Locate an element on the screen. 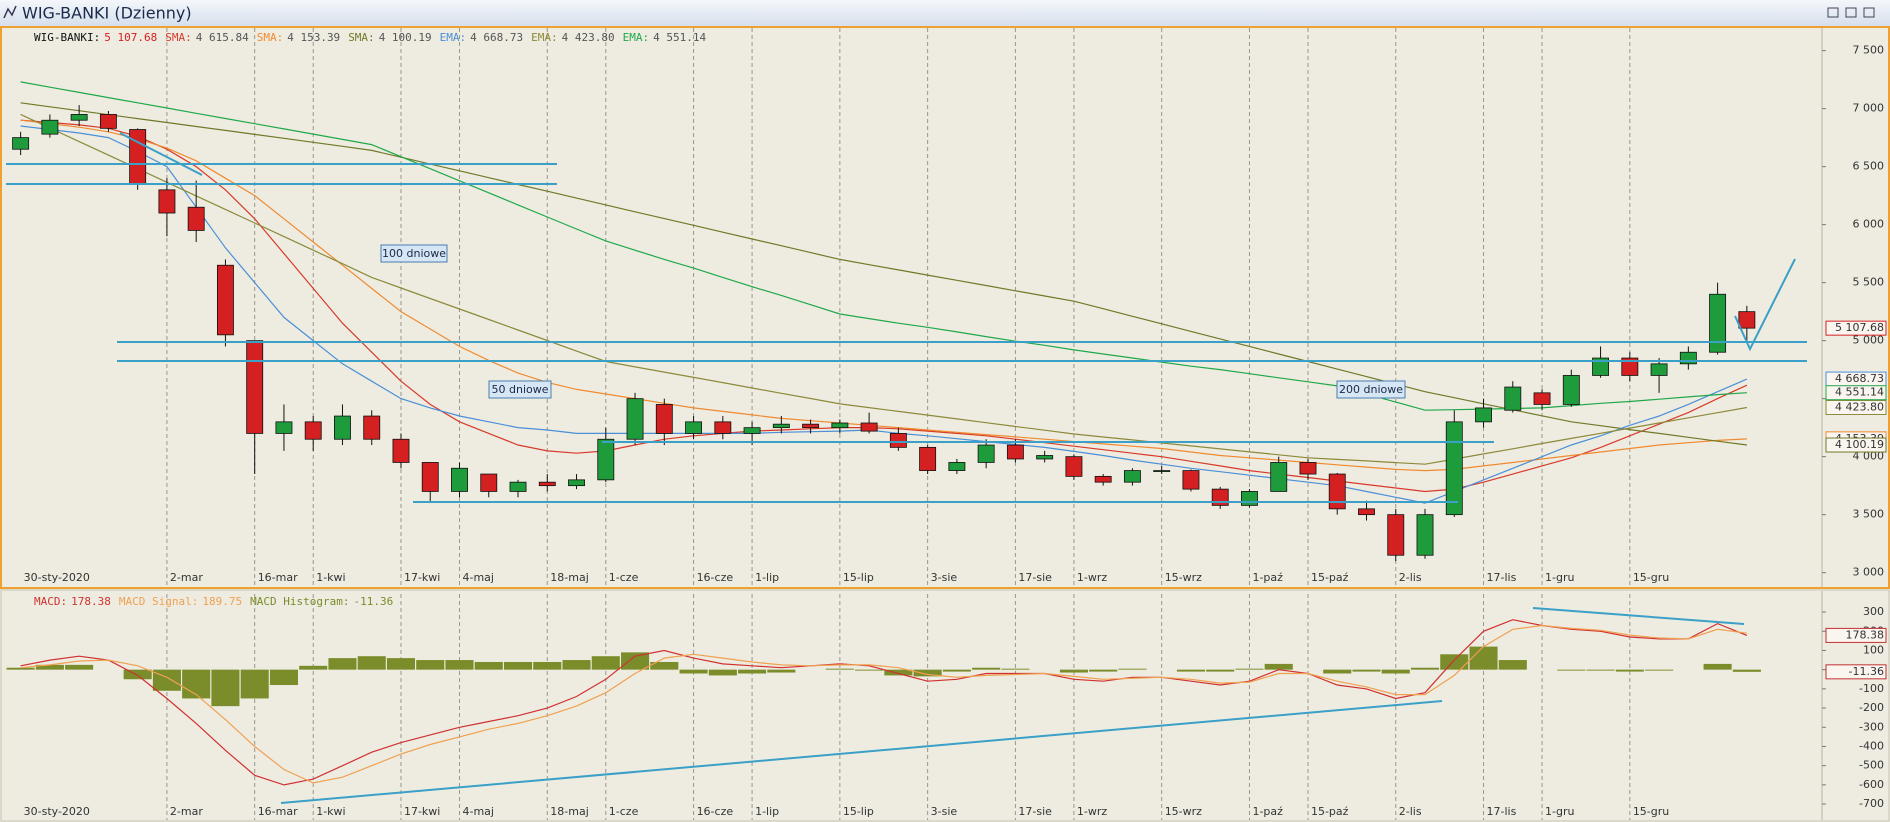 The image size is (1890, 822). restore-button is located at coordinates (1851, 12).